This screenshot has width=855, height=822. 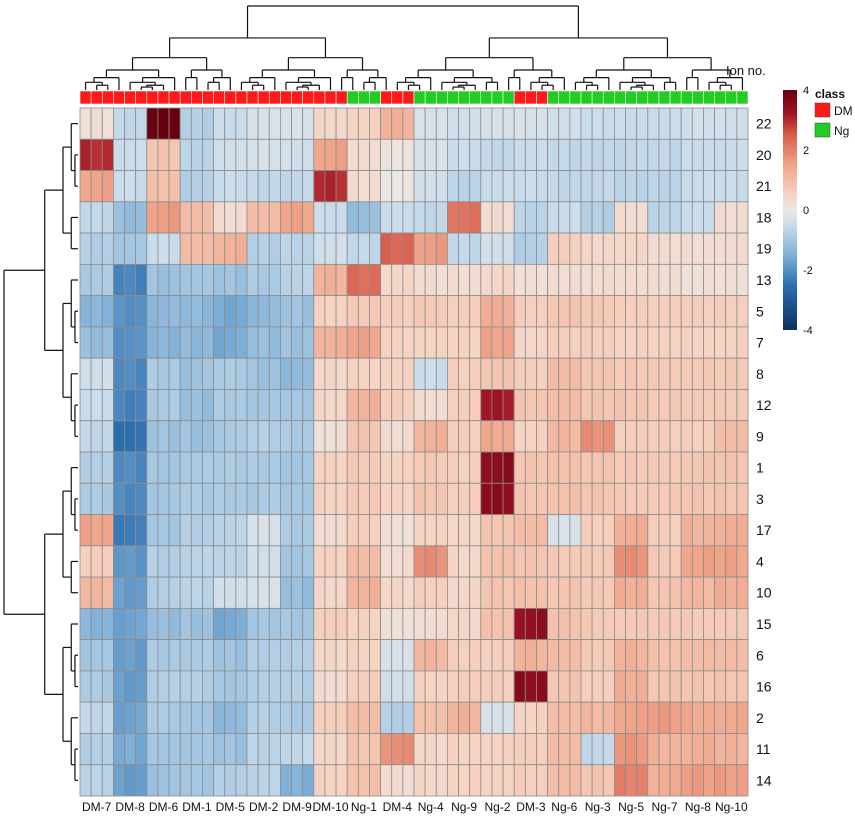 I want to click on color-scale-bar, so click(x=790, y=210).